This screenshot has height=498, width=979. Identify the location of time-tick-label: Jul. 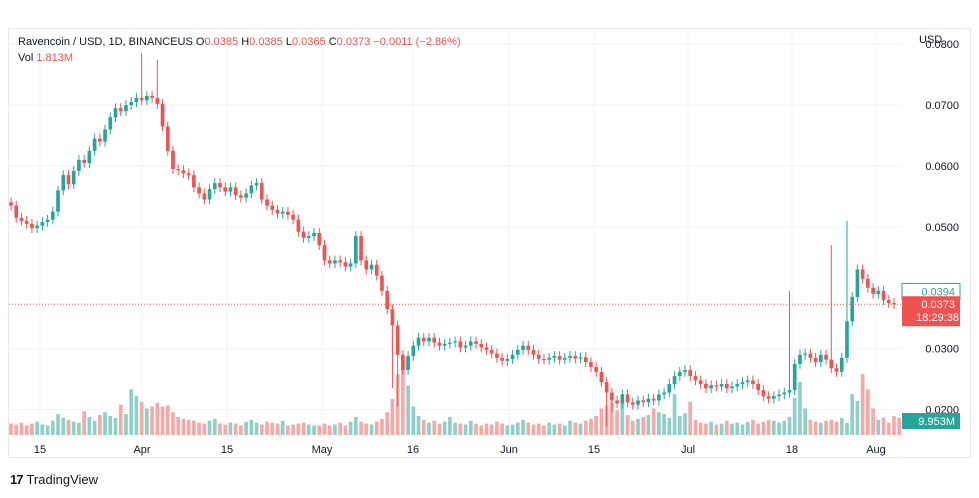
(688, 450).